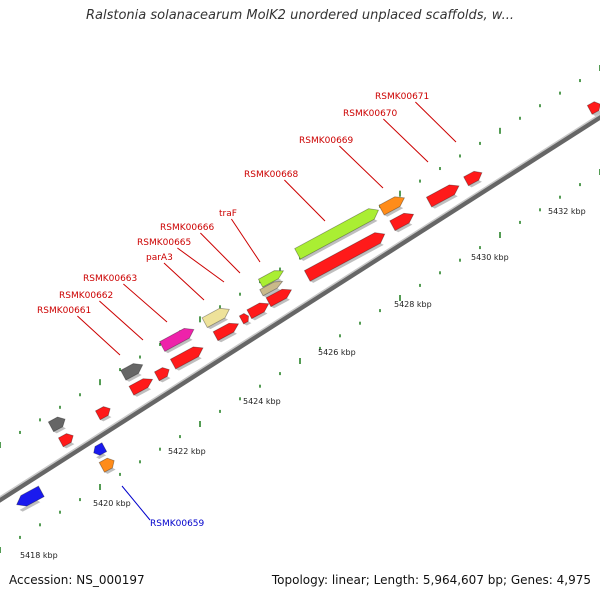 The width and height of the screenshot is (600, 600). I want to click on gene-rsmk00661, so click(132, 372).